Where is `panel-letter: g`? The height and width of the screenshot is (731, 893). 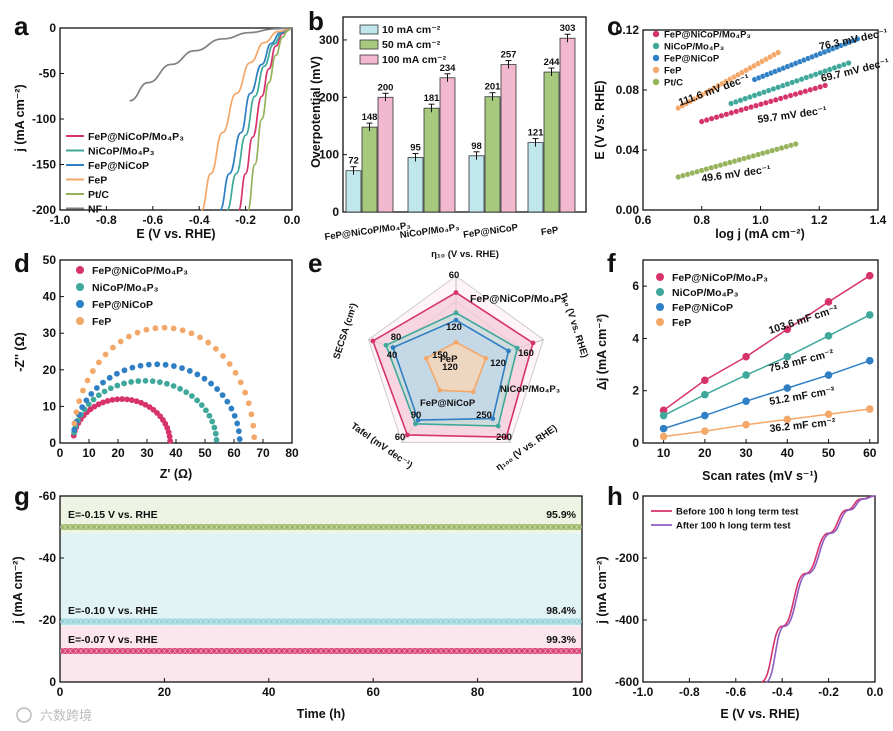 panel-letter: g is located at coordinates (22, 496).